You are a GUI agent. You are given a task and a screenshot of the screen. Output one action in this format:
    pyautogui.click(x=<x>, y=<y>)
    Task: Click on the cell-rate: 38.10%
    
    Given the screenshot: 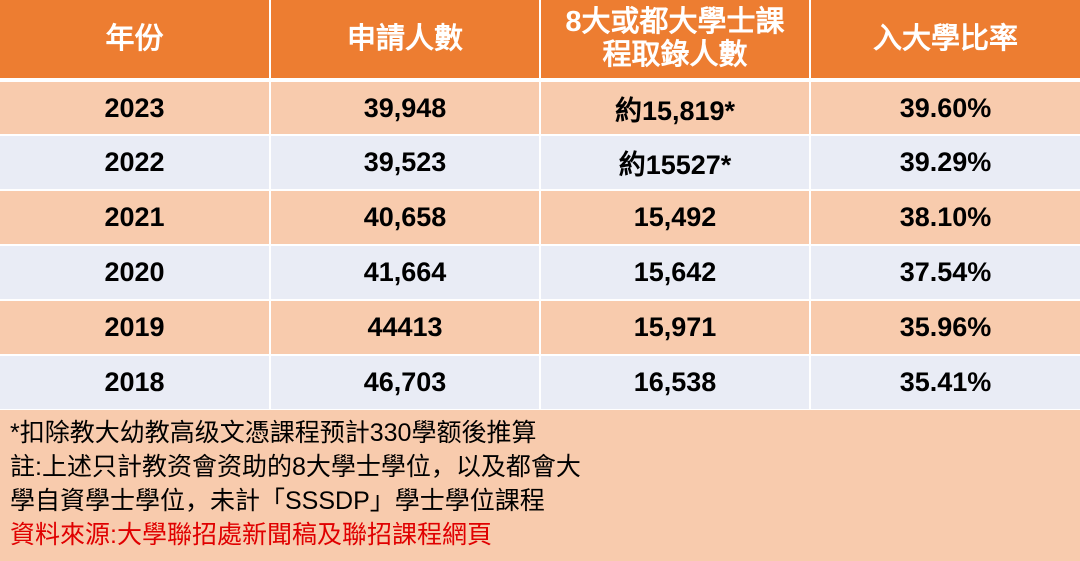 What is the action you would take?
    pyautogui.click(x=945, y=218)
    